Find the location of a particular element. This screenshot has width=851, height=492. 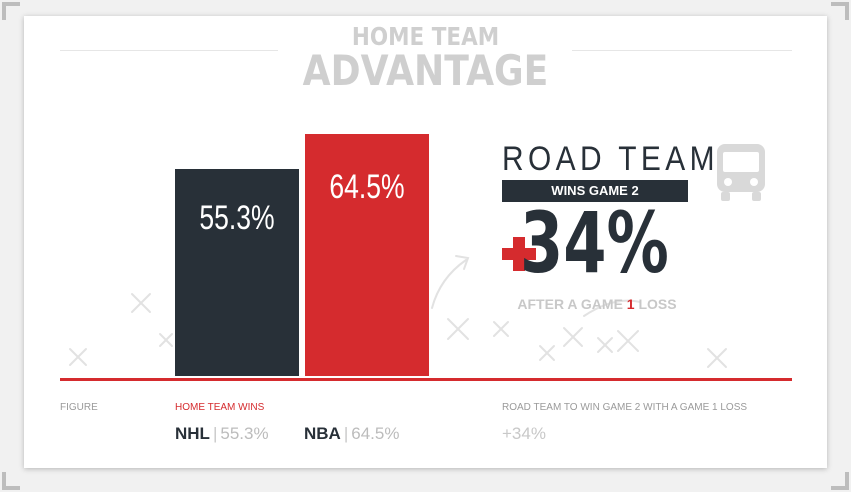

wins-game-2-label: WINS GAME 2 is located at coordinates (595, 191).